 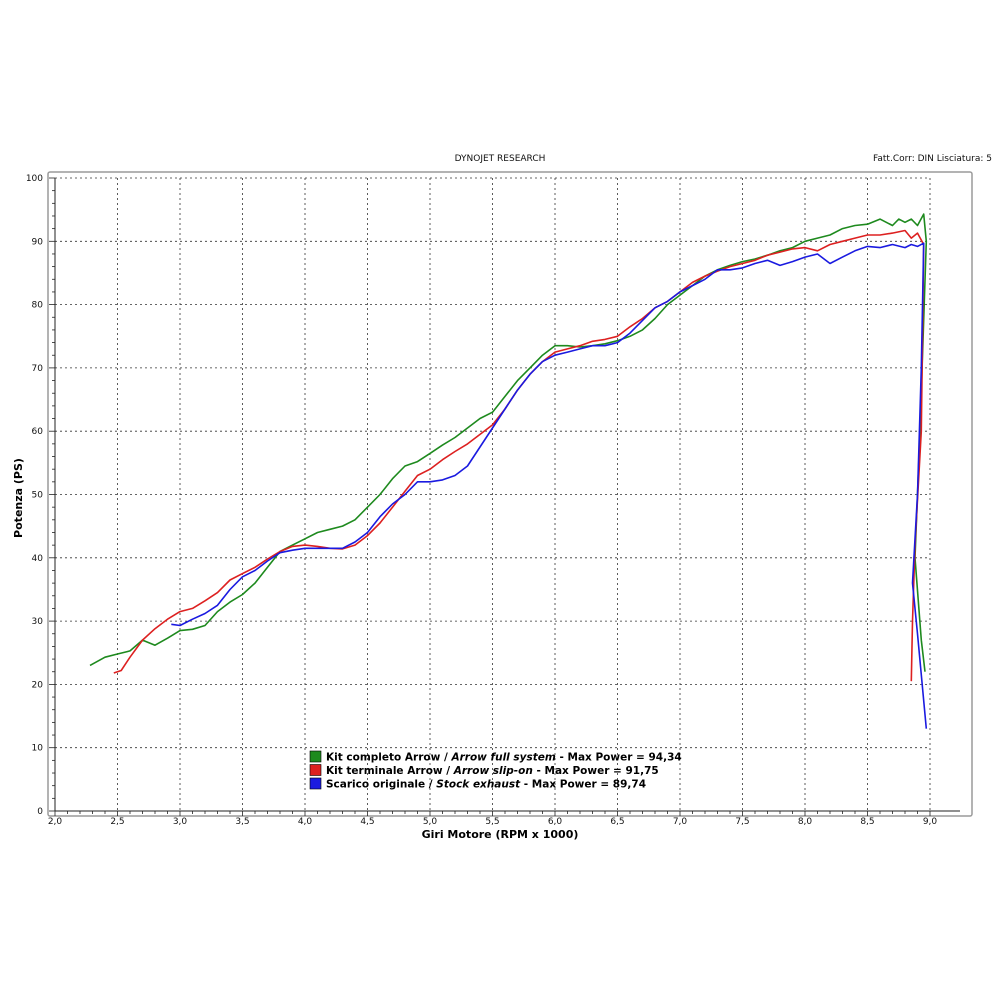 What do you see at coordinates (617, 822) in the screenshot?
I see `x-tick-label: 6,5` at bounding box center [617, 822].